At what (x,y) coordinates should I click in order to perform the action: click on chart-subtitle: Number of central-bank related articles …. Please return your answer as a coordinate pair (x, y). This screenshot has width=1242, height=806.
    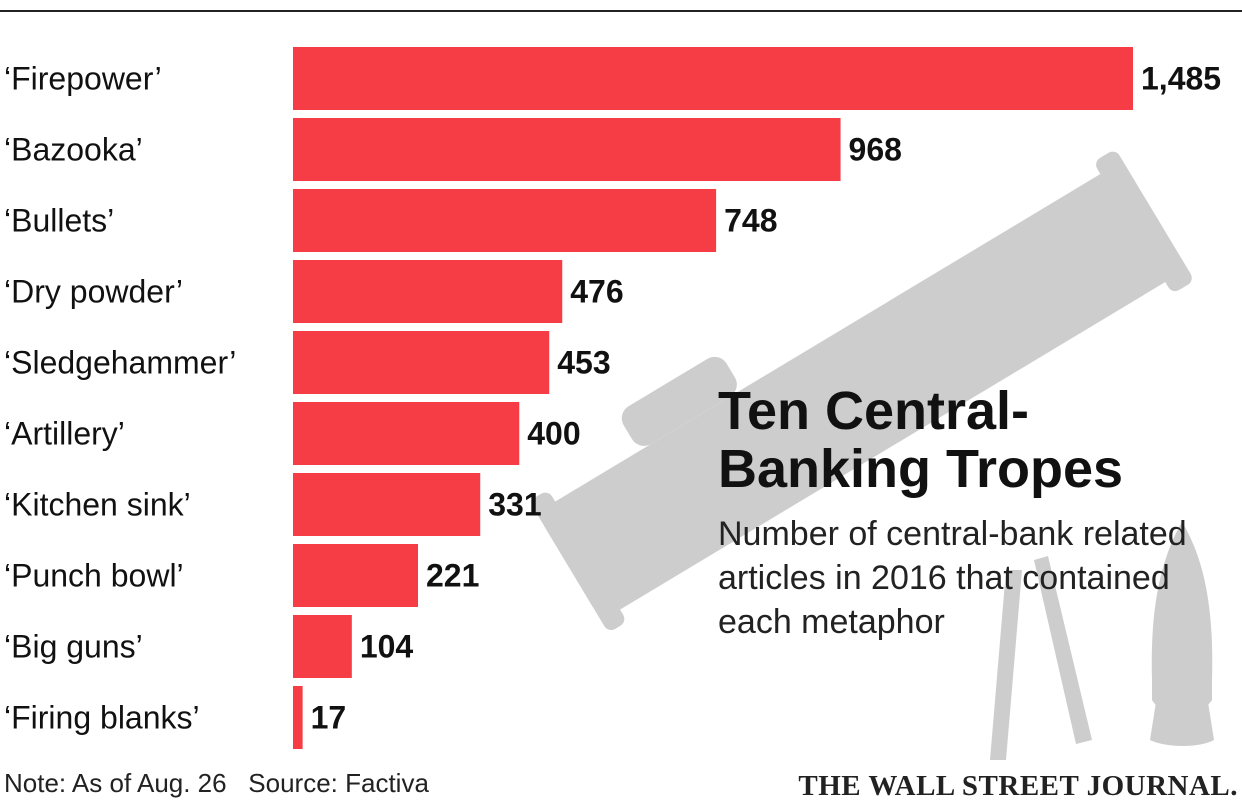
    Looking at the image, I should click on (952, 578).